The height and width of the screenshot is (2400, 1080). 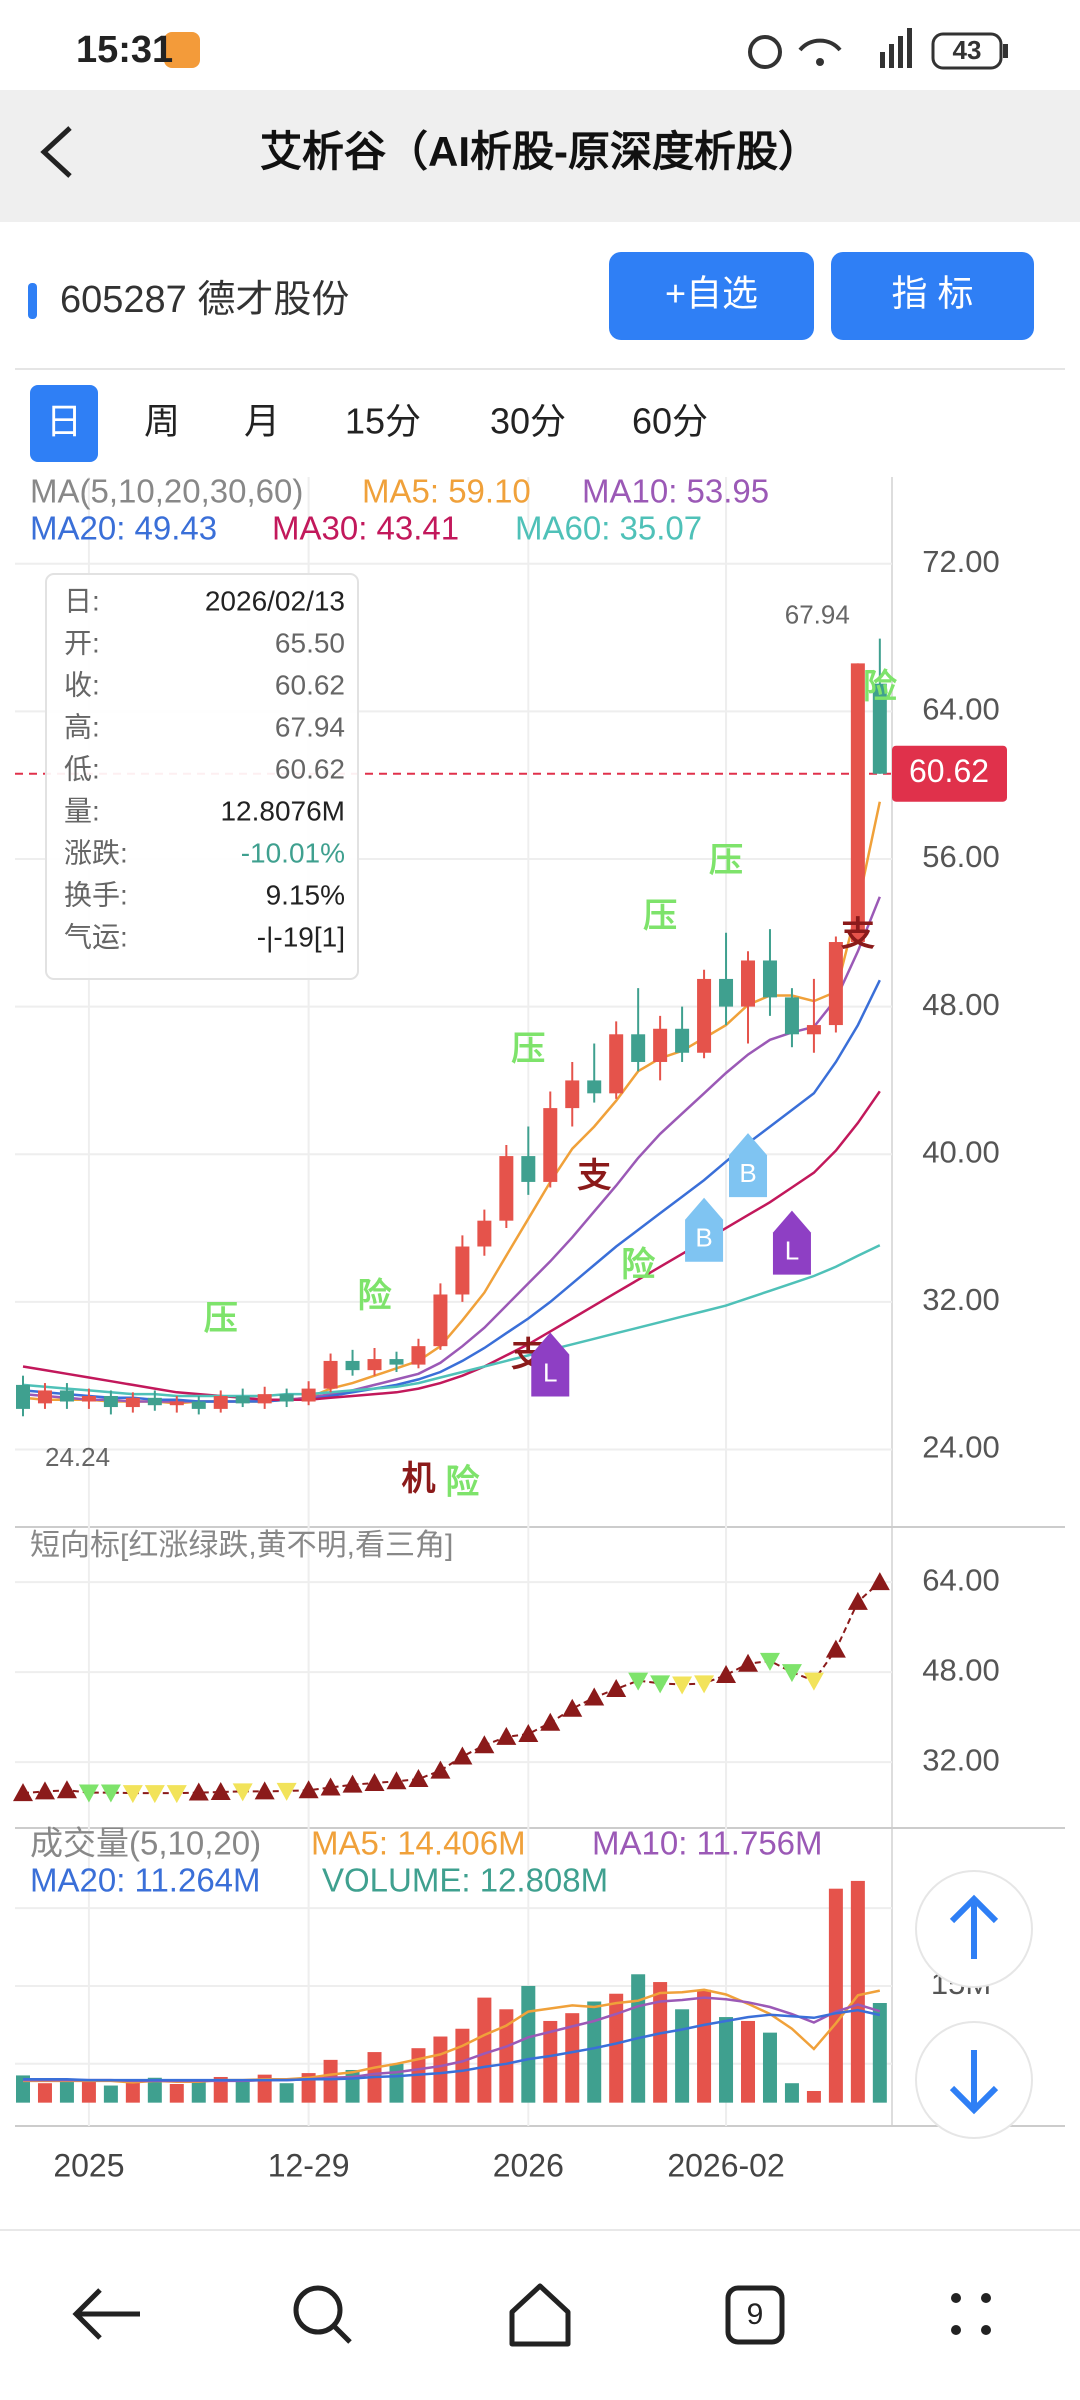 I want to click on info-label: 换手:, so click(x=96, y=894).